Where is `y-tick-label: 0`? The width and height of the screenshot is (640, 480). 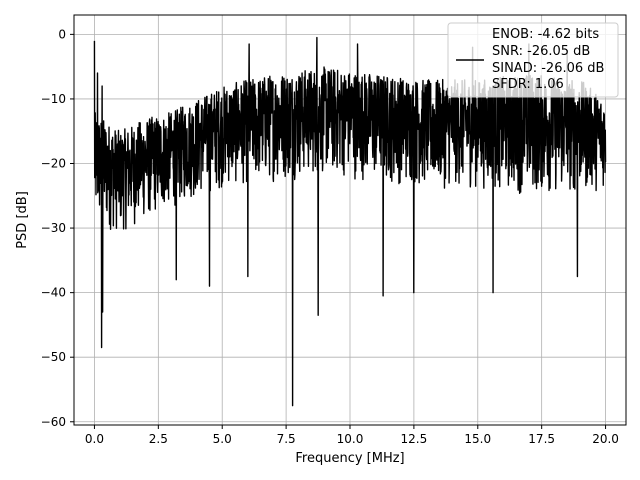
y-tick-label: 0 is located at coordinates (62, 34).